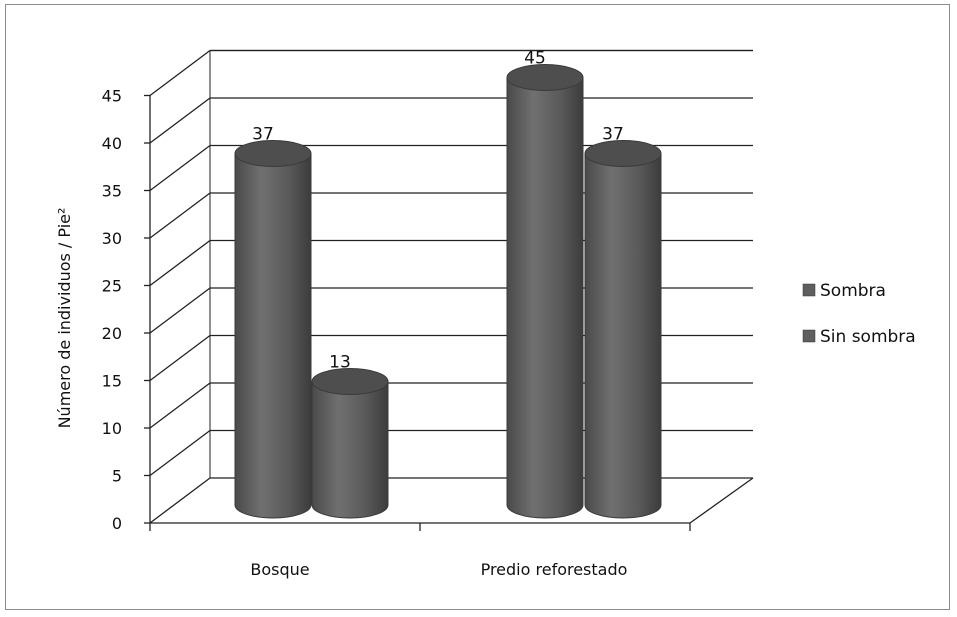  I want to click on data-label-1-0: 45, so click(535, 59).